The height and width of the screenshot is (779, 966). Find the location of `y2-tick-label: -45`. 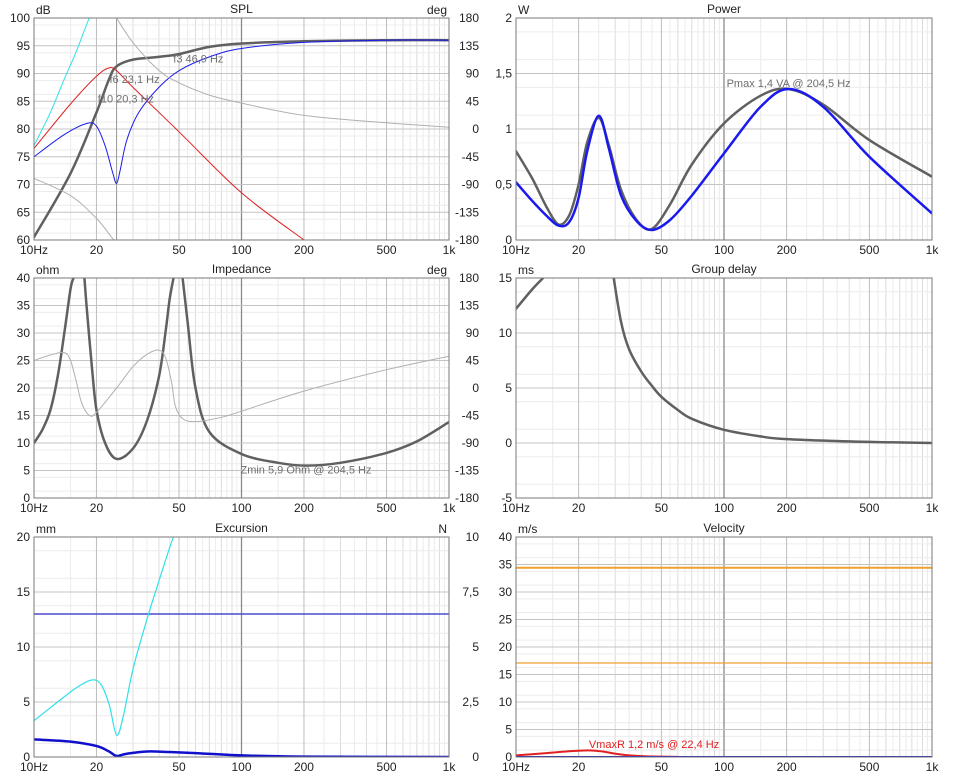

y2-tick-label: -45 is located at coordinates (471, 157).